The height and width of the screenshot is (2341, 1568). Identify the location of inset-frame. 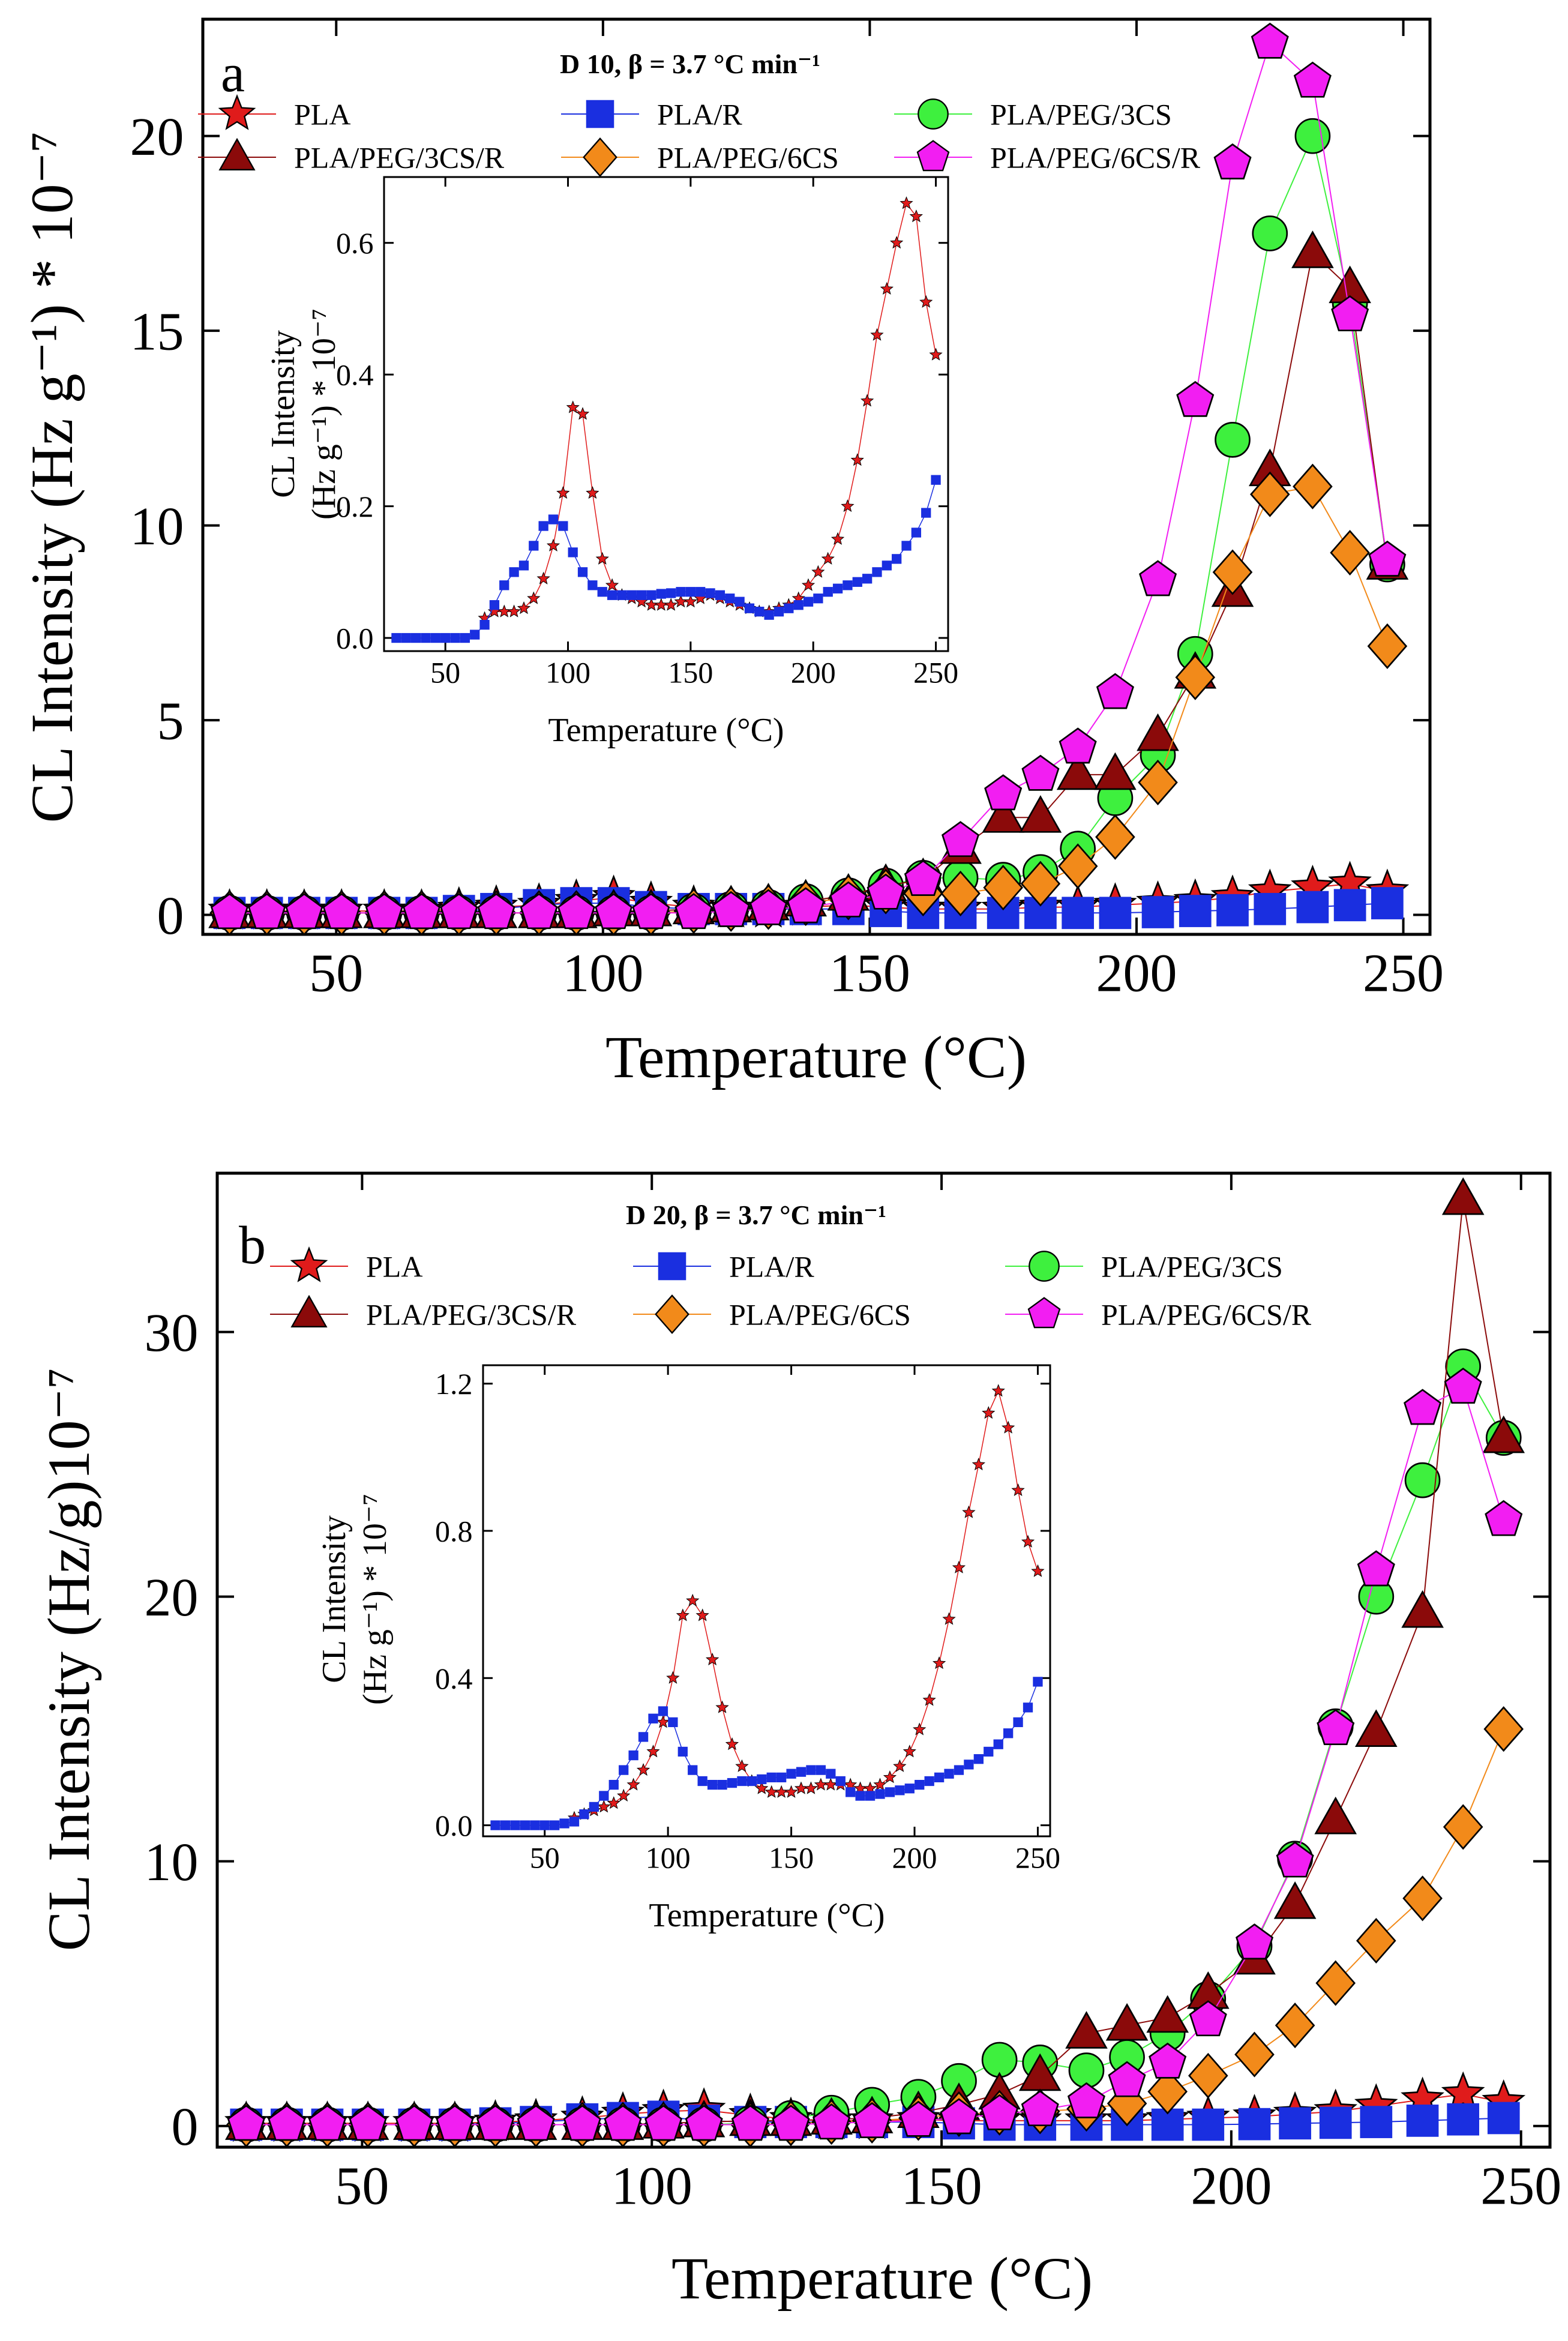
(766, 1601).